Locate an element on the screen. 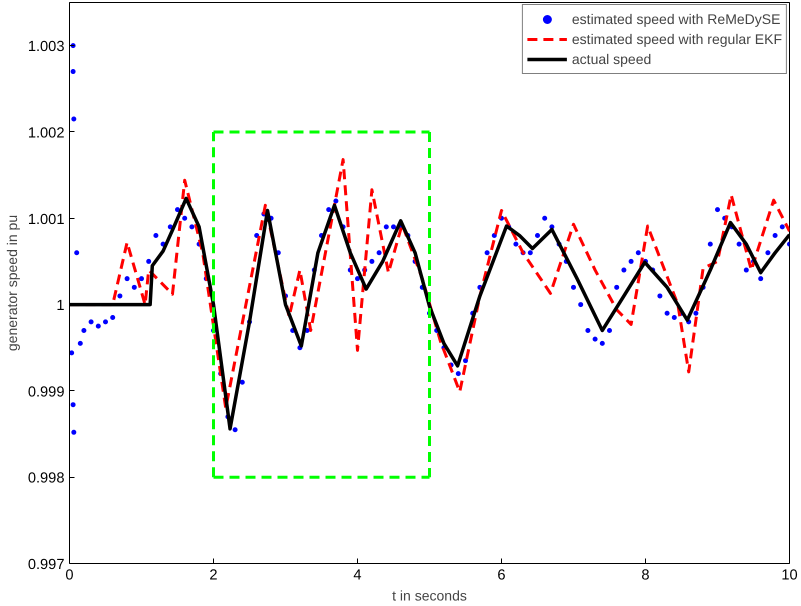  x-tick-label: 4 is located at coordinates (357, 576).